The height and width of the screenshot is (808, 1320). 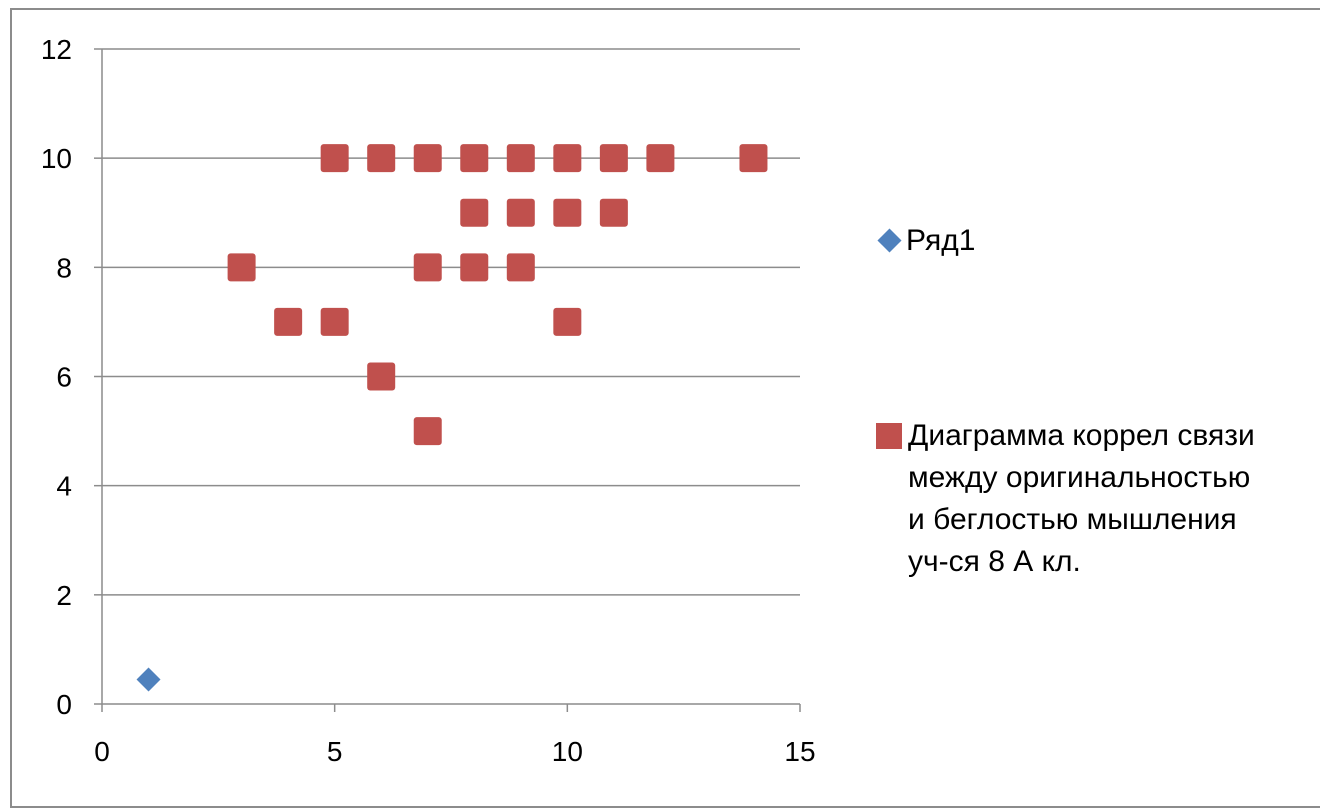 I want to click on y-tick-label: 0, so click(x=64, y=704).